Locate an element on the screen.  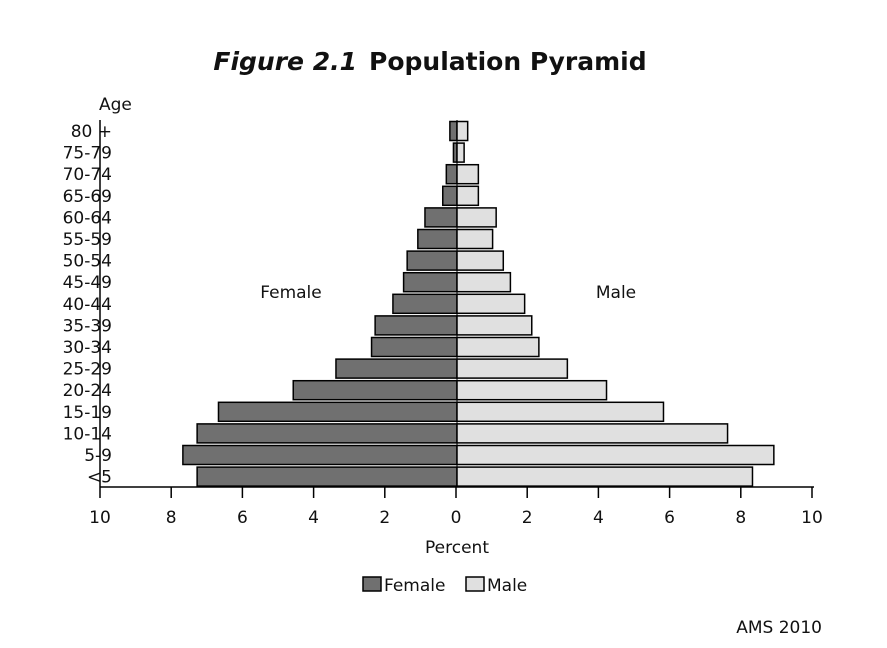
chart-title-prefix: Figure 2.1 is located at coordinates (285, 61).